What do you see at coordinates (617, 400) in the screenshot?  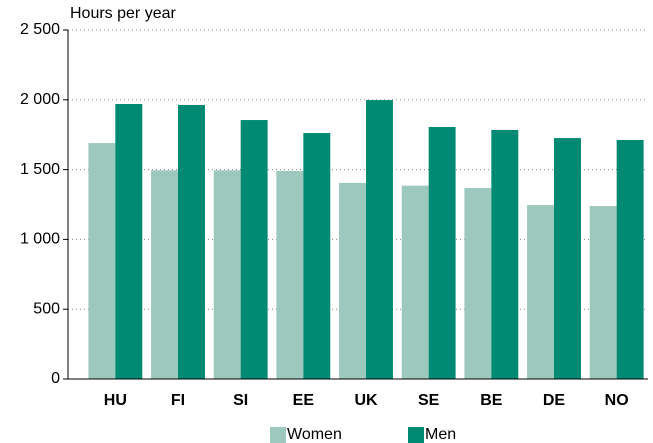 I see `x-tick-label: NO` at bounding box center [617, 400].